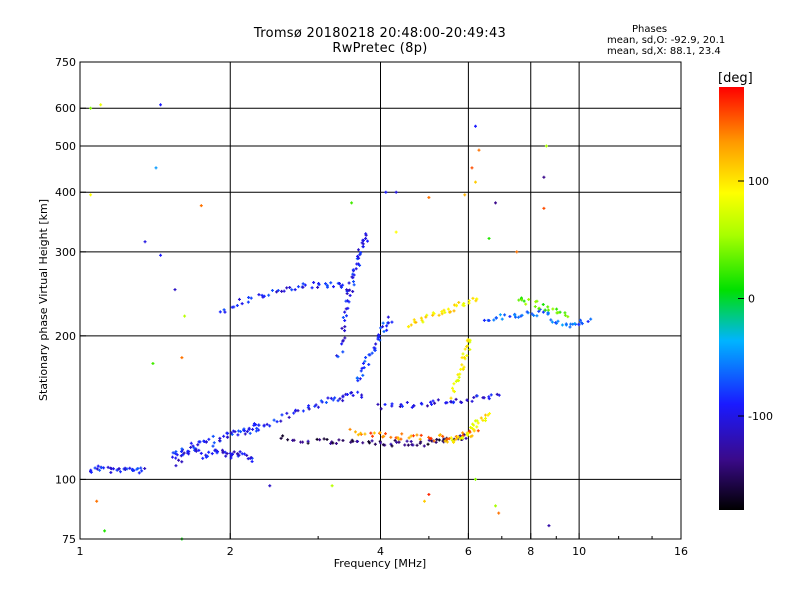  I want to click on colorbar-tick-label--100: -100, so click(760, 416).